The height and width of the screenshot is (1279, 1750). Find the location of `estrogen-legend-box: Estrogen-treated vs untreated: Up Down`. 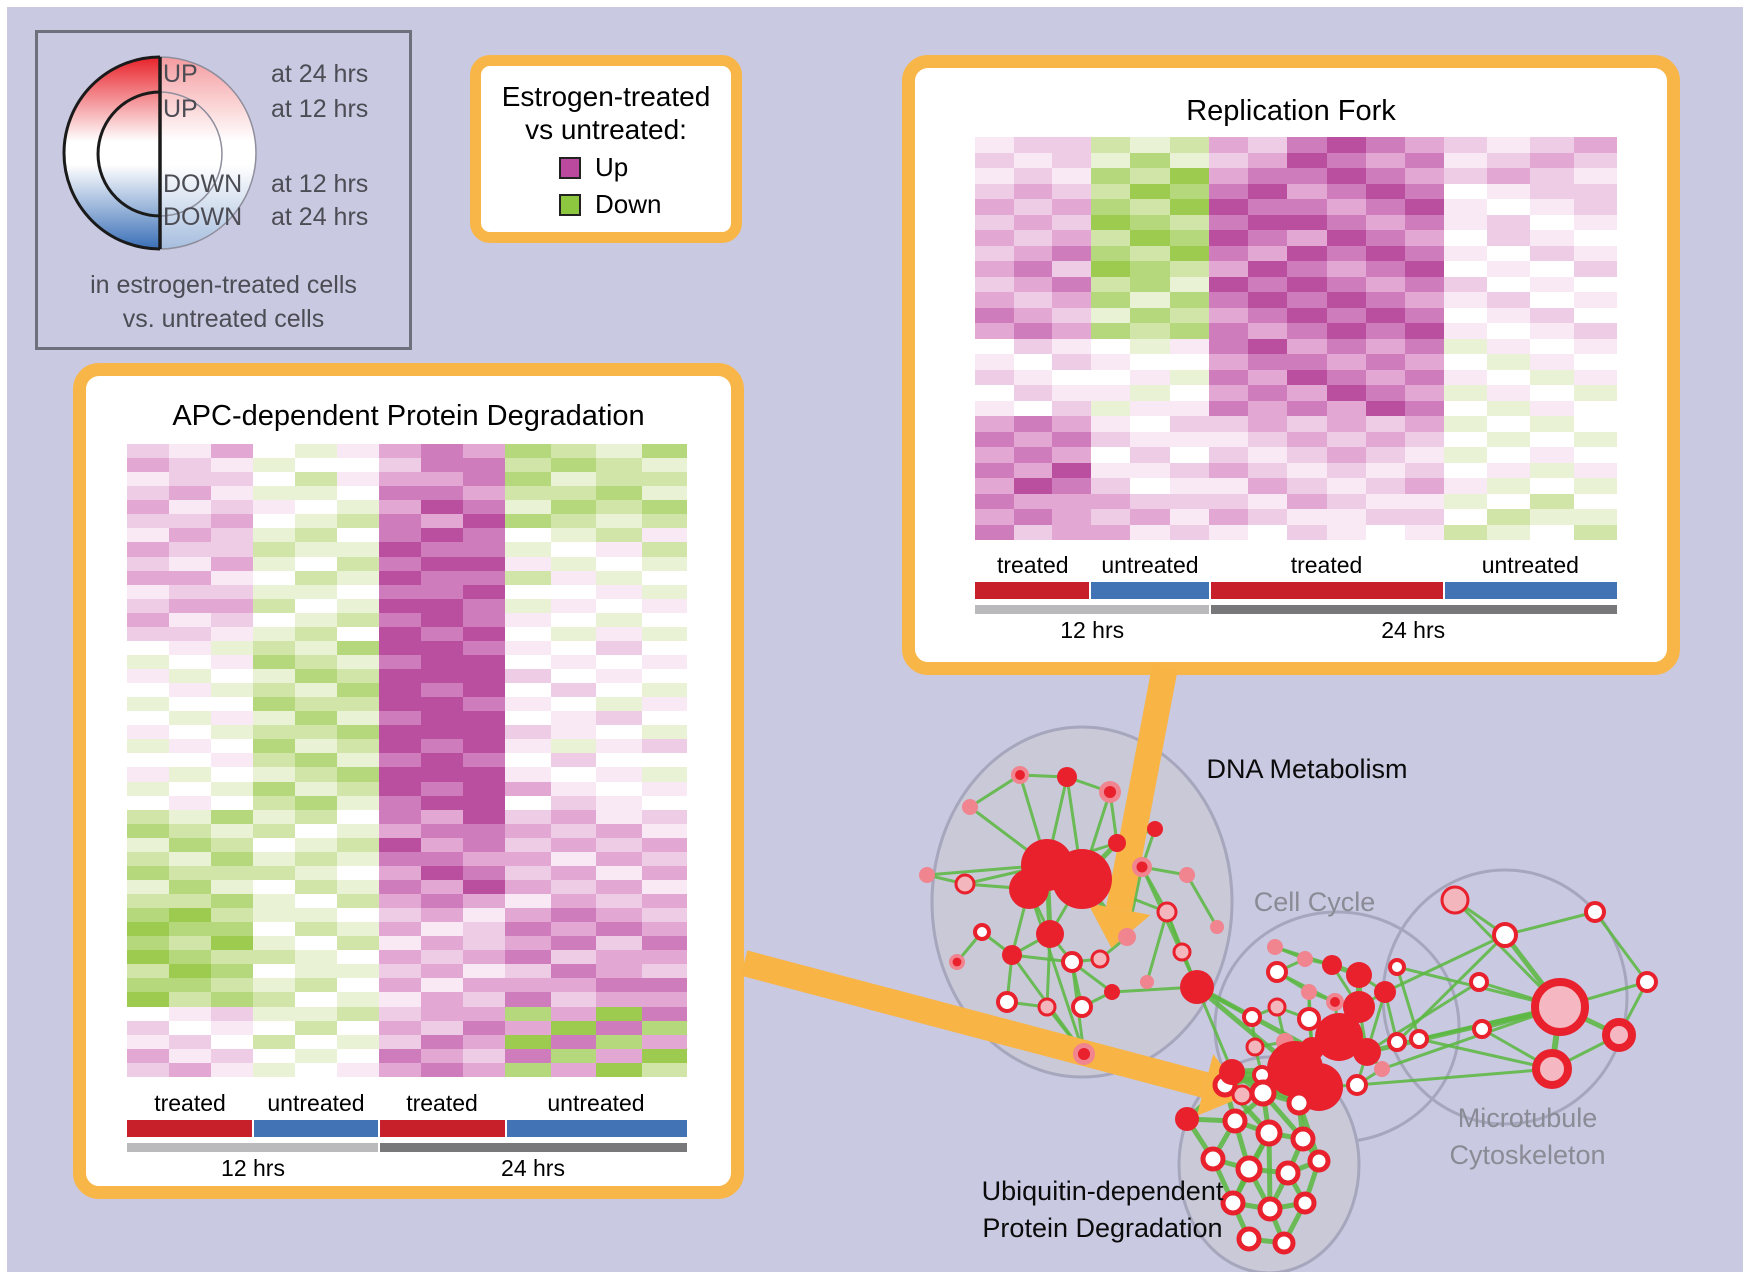

estrogen-legend-box: Estrogen-treated vs untreated: Up Down is located at coordinates (606, 149).